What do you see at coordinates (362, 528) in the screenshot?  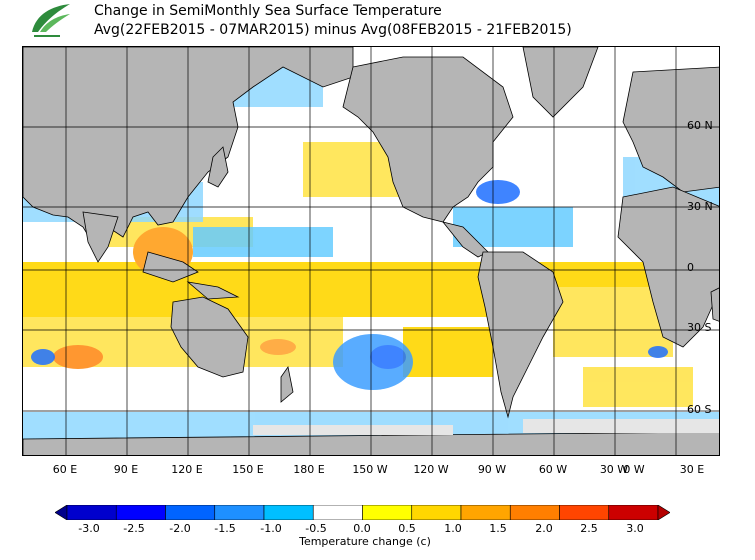 I see `colorbar-label: 0.0` at bounding box center [362, 528].